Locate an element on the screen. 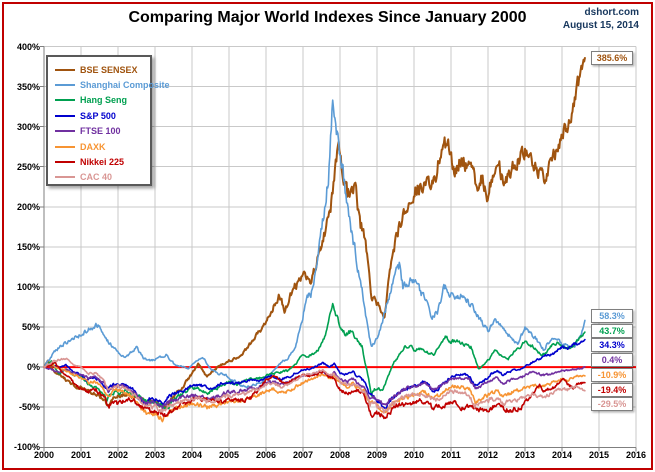 Image resolution: width=655 pixels, height=472 pixels. legend-label-cac-40: CAC 40 is located at coordinates (96, 177).